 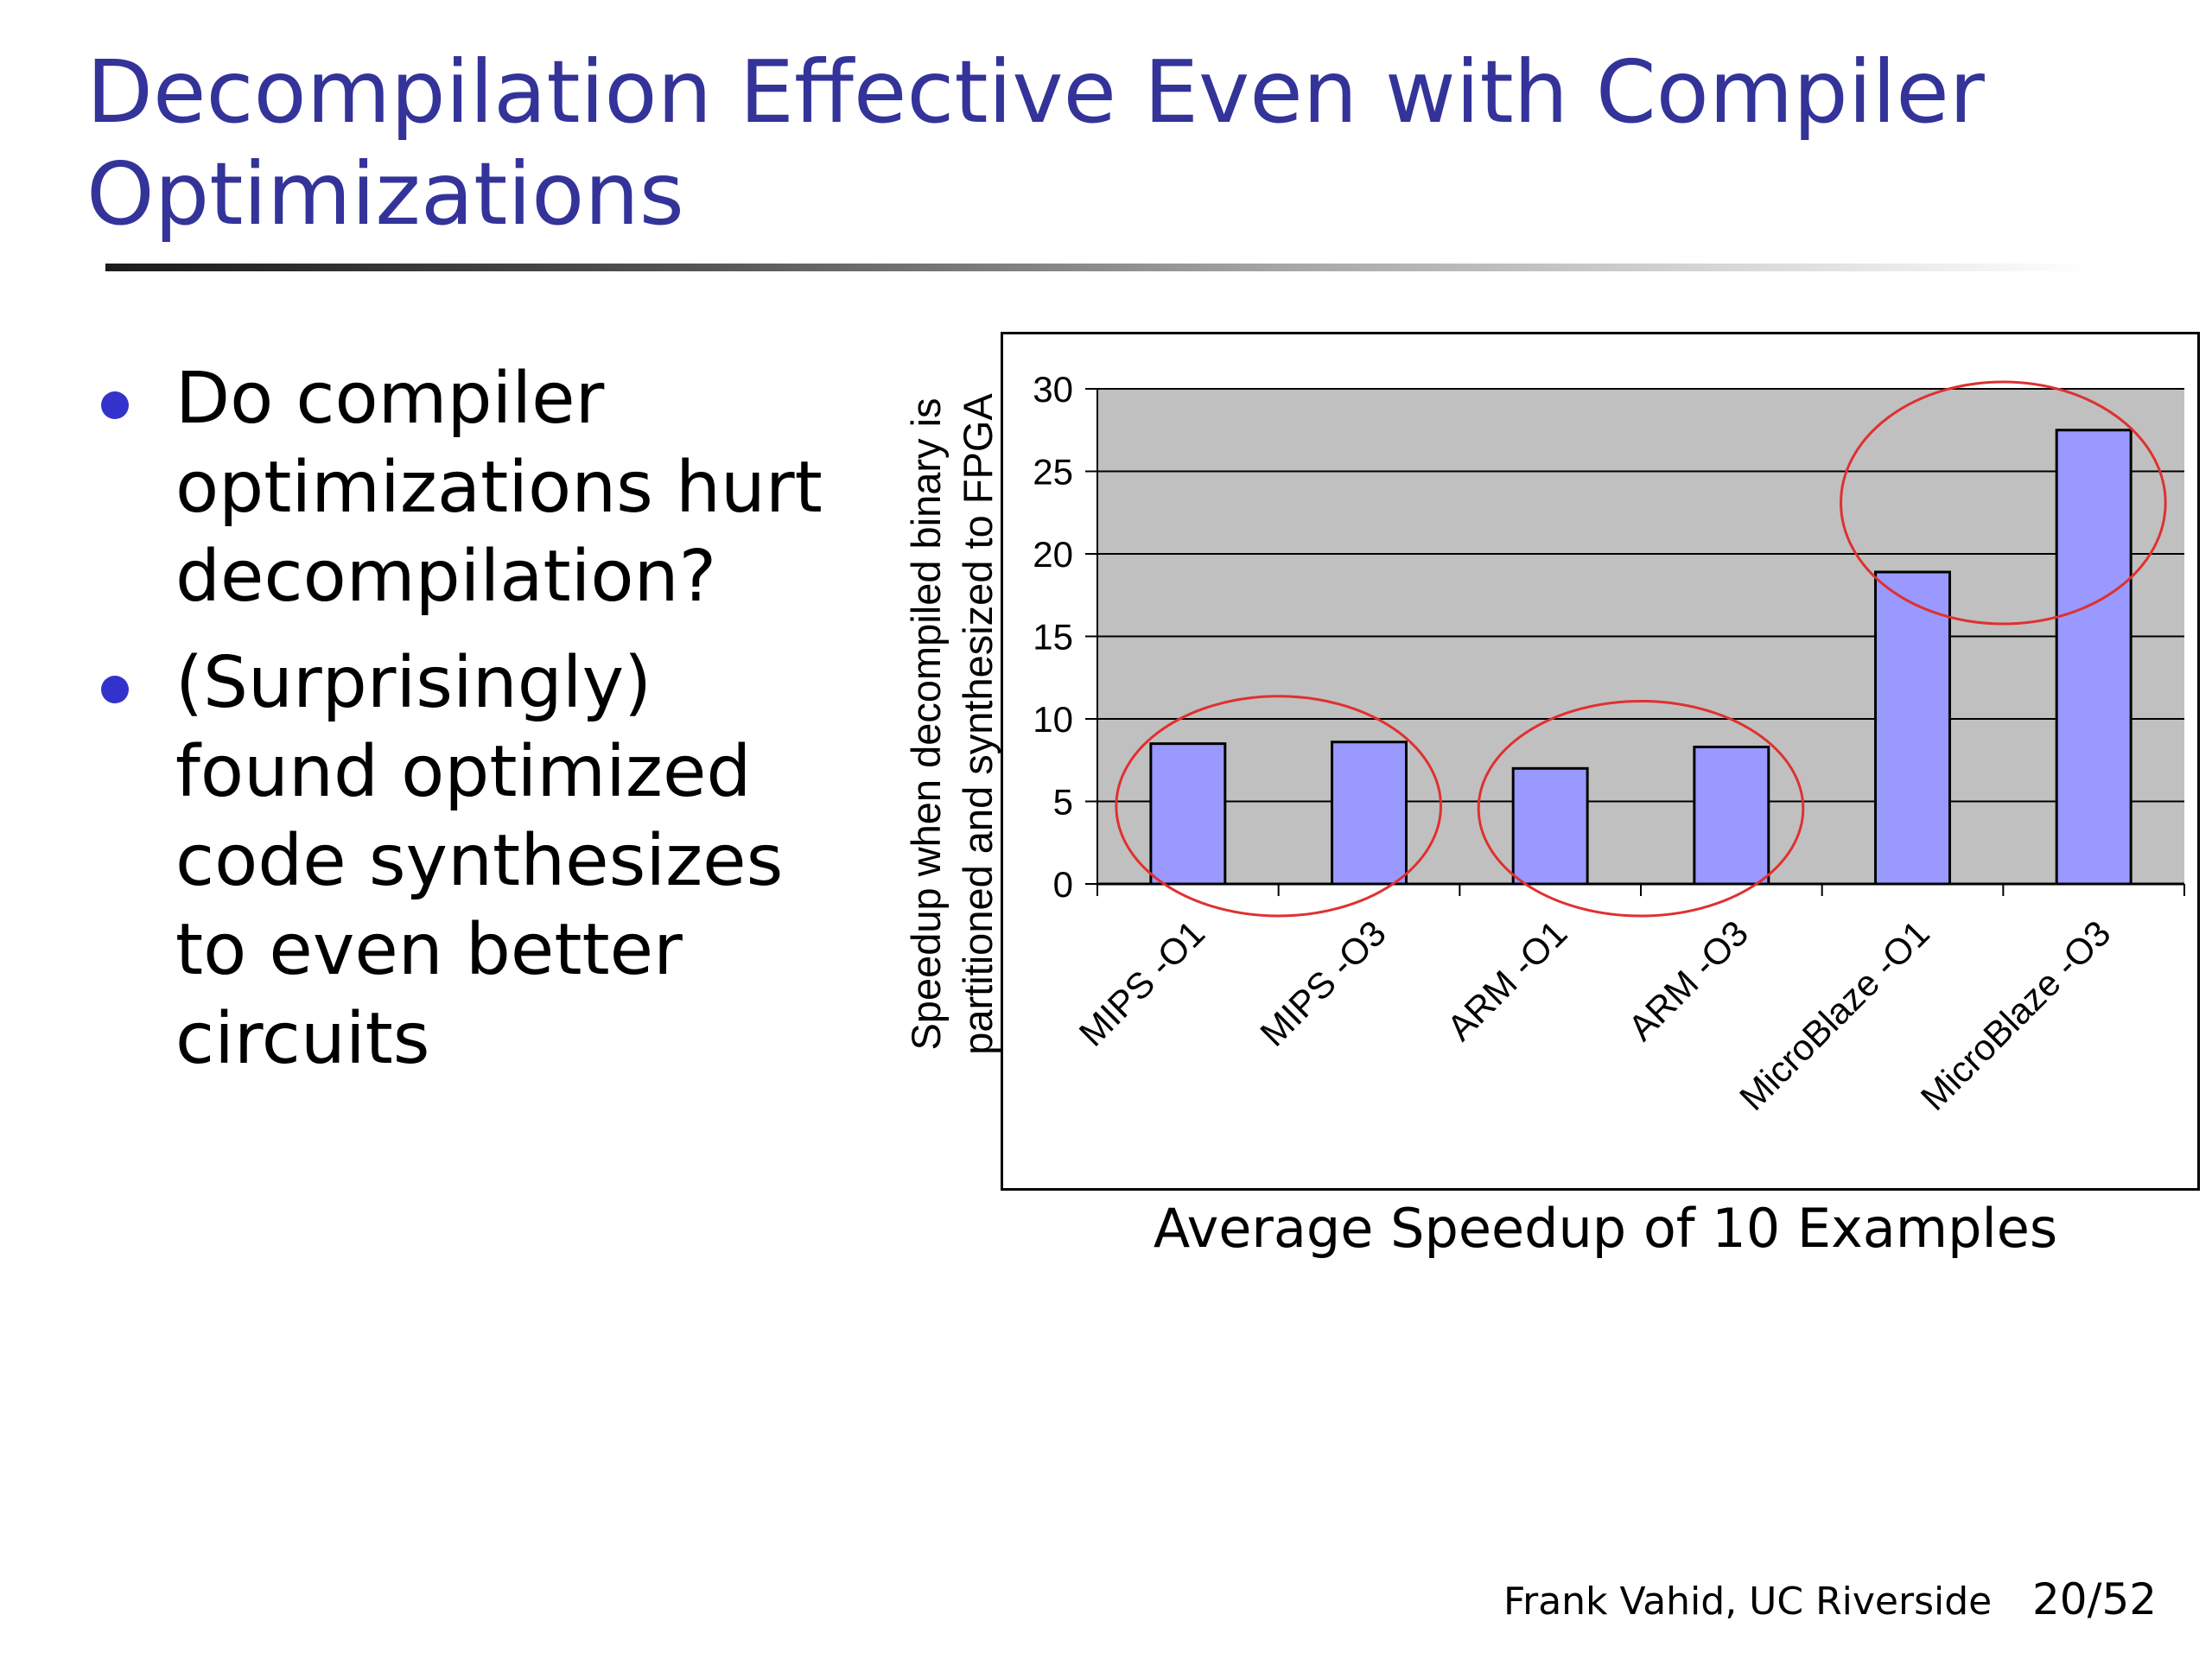 I want to click on y-axis-label-line-2: partitioned and synthesized to FPGA, so click(x=978, y=724).